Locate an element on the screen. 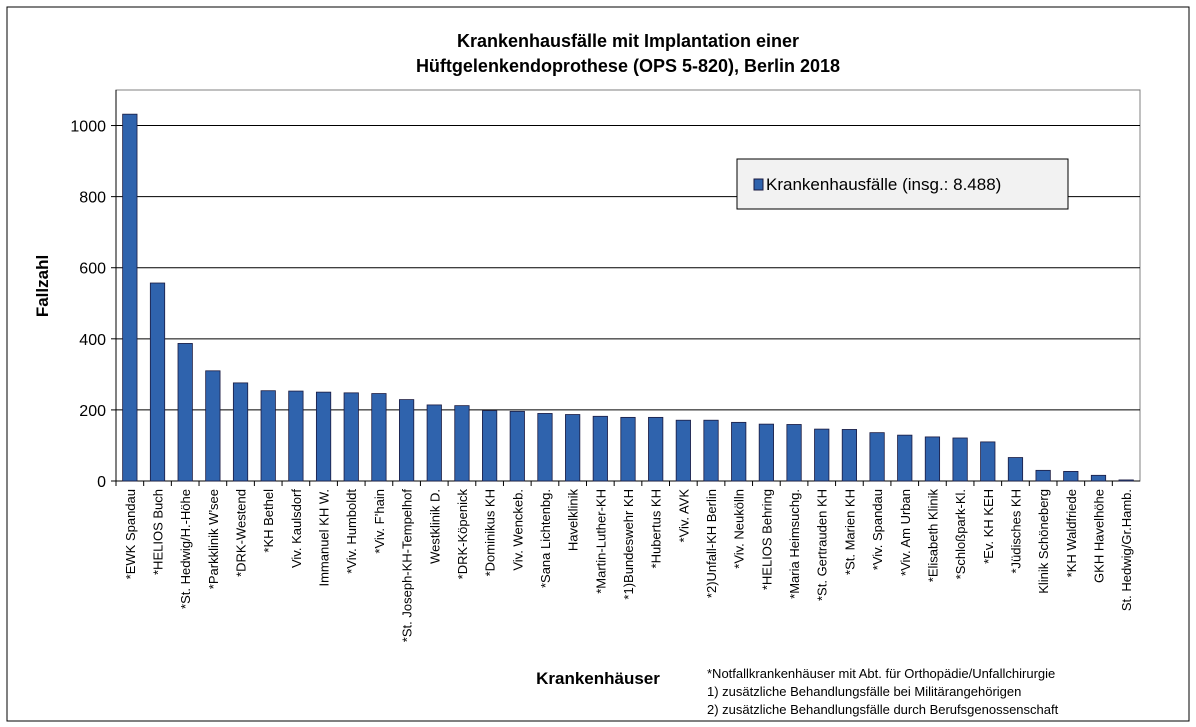  x-tick-label: *Parkklinik W’see is located at coordinates (213, 539).